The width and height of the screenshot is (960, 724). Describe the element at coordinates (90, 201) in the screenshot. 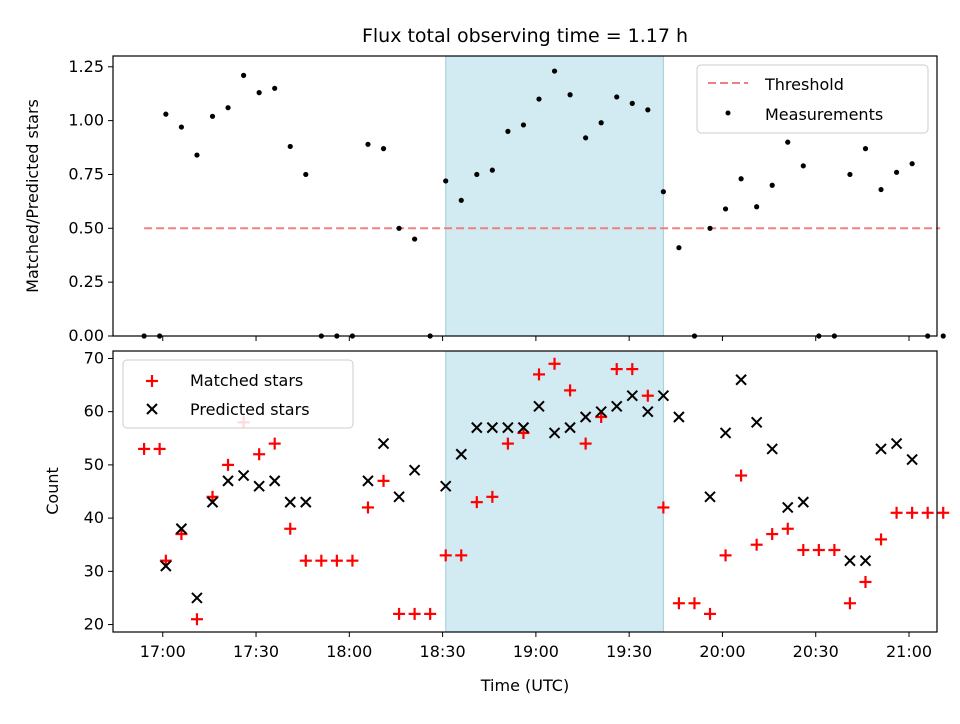

I see `top-y-axis: 0.00 0.25 0.50 0.75 1.00 1.25` at that location.